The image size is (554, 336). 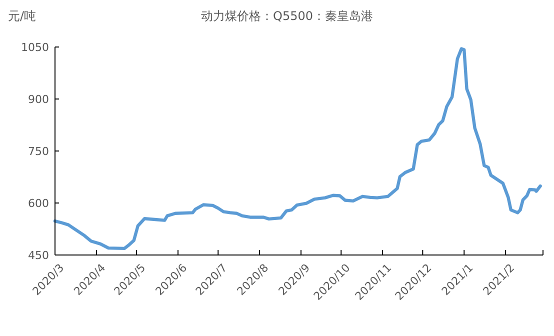 What do you see at coordinates (287, 16) in the screenshot?
I see `chart-title: 动力煤价格：Q5500：秦皇岛港` at bounding box center [287, 16].